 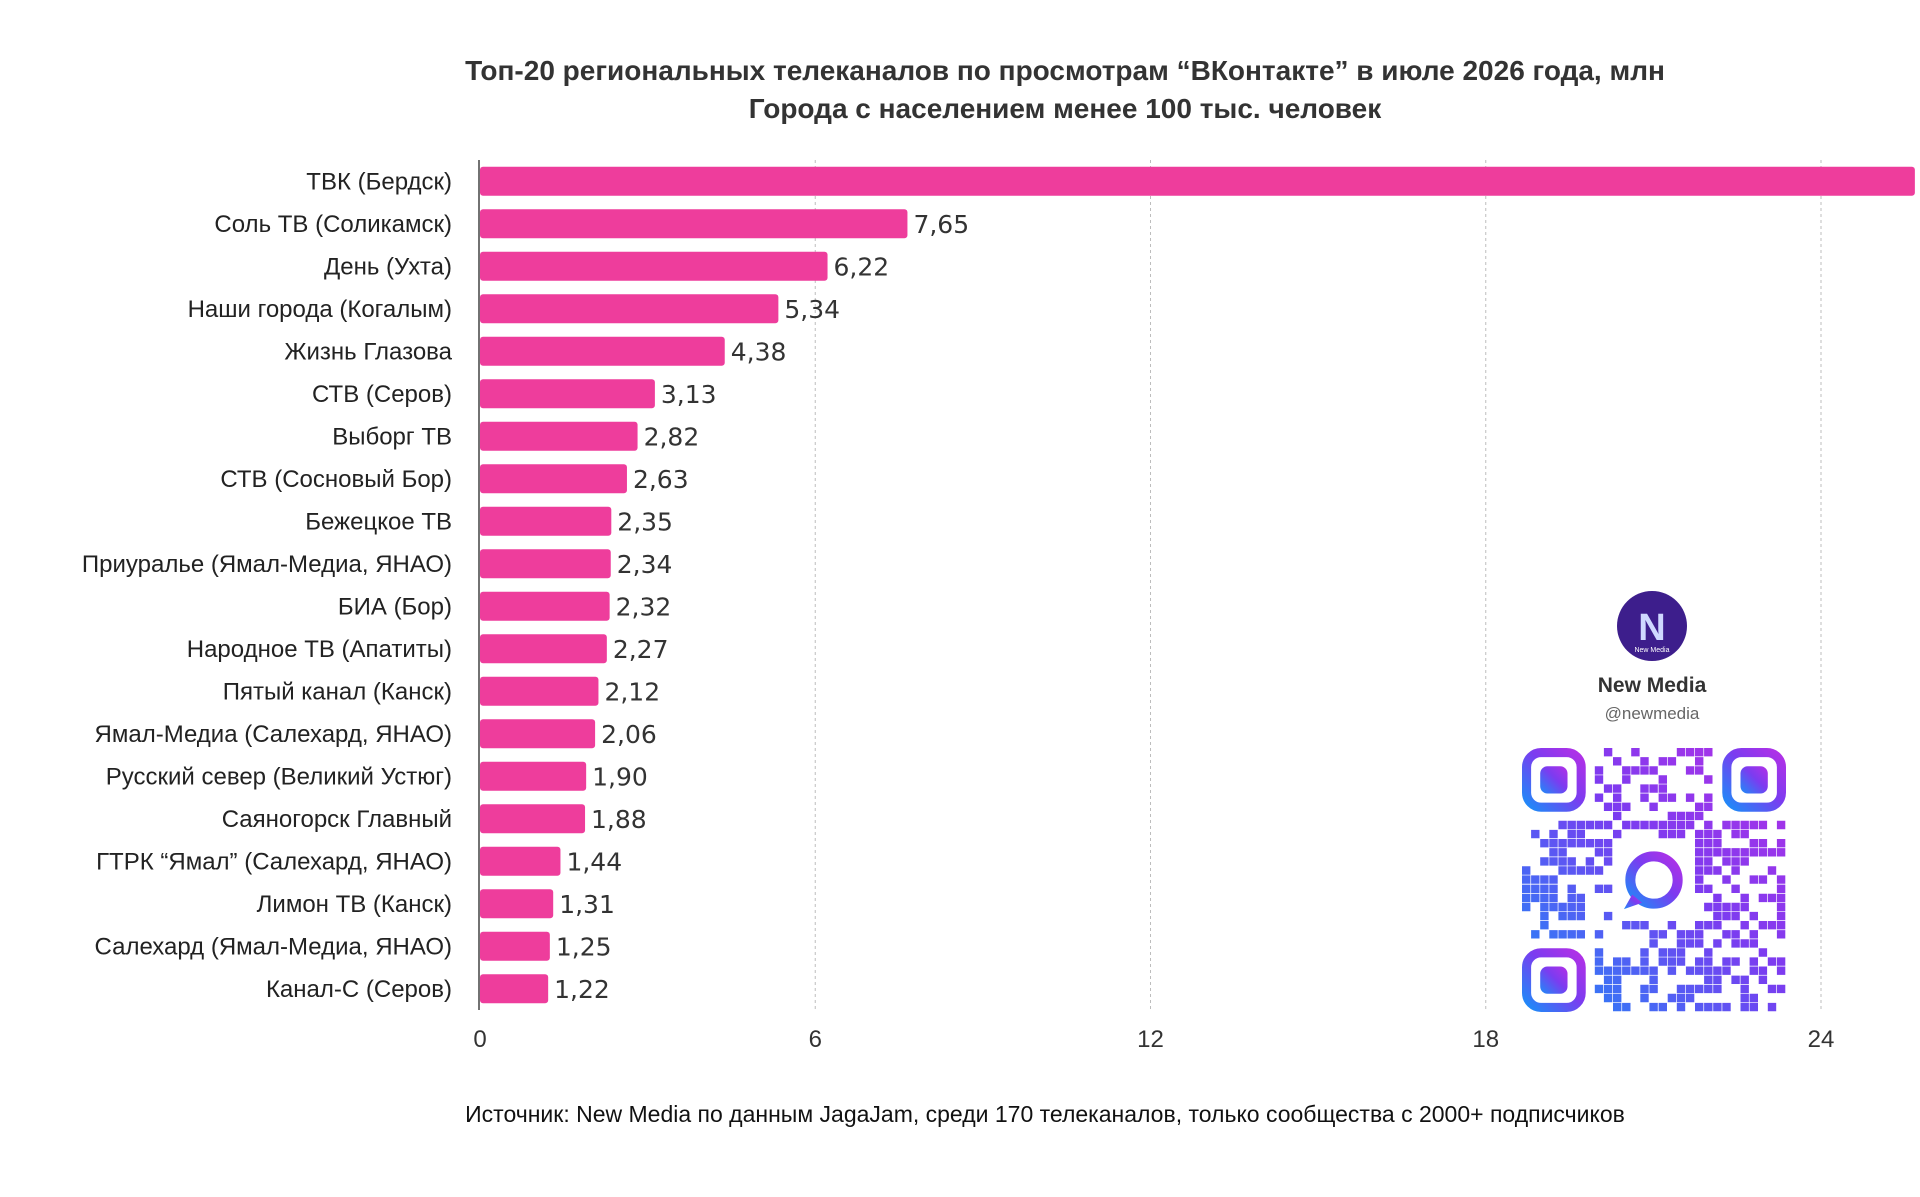 What do you see at coordinates (273, 734) in the screenshot?
I see `category-label: Ямал-Медиа (Салехард, ЯНАО)` at bounding box center [273, 734].